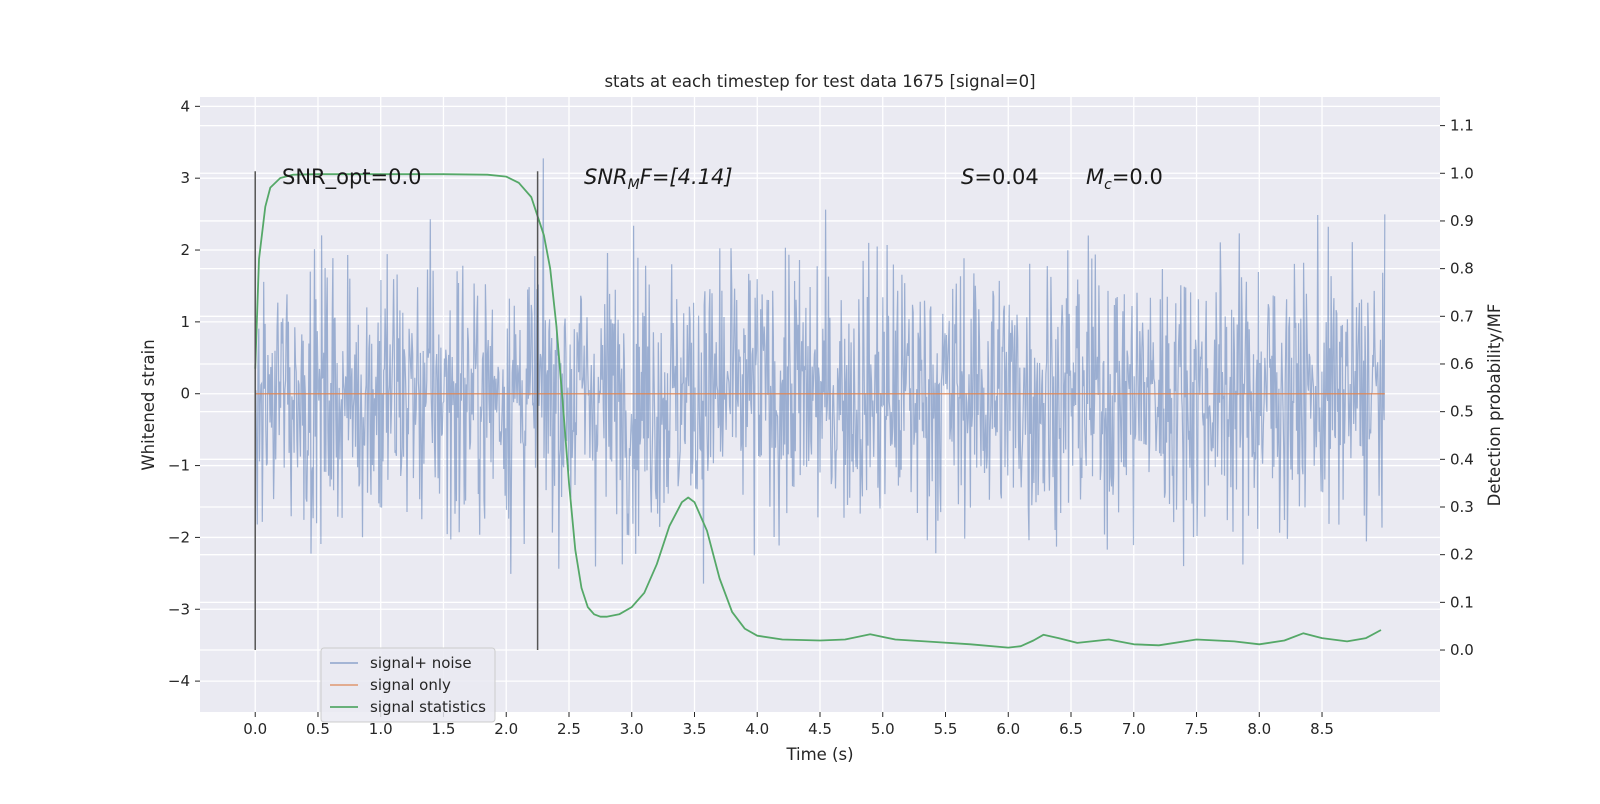 This screenshot has width=1600, height=804. What do you see at coordinates (1462, 316) in the screenshot?
I see `y-right-tick-label: 0.7` at bounding box center [1462, 316].